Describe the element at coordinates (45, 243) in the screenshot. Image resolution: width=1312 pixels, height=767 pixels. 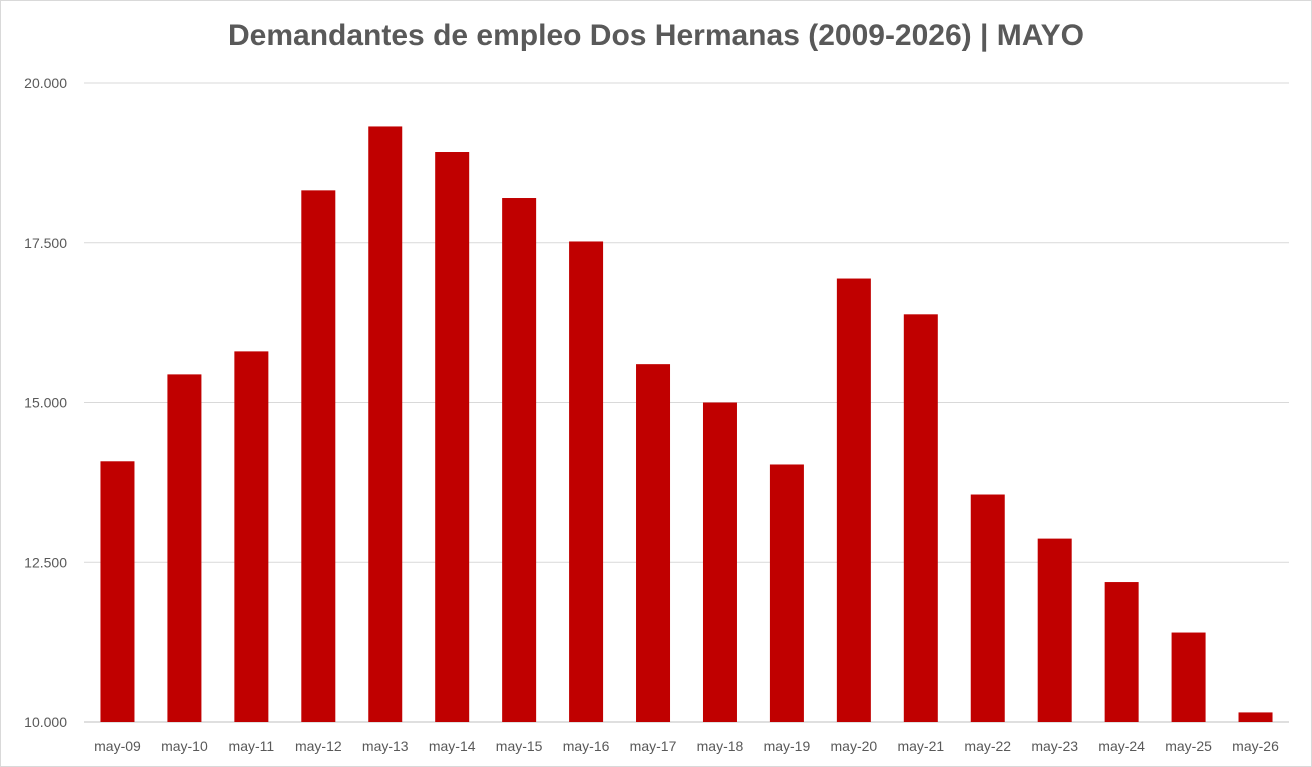
I see `y-tick-label: 17.500` at that location.